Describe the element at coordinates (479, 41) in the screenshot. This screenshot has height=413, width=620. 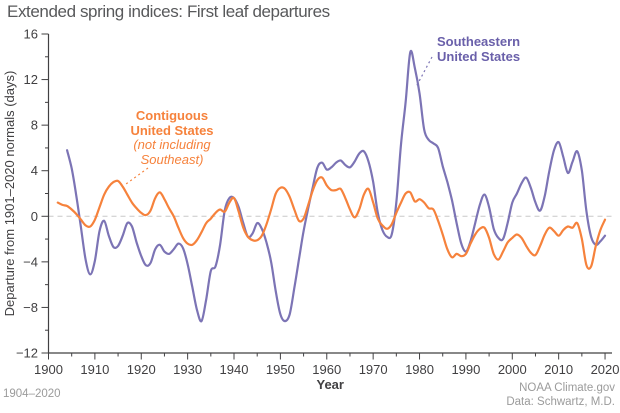
I see `series-label-southeast-line1: Southeastern` at that location.